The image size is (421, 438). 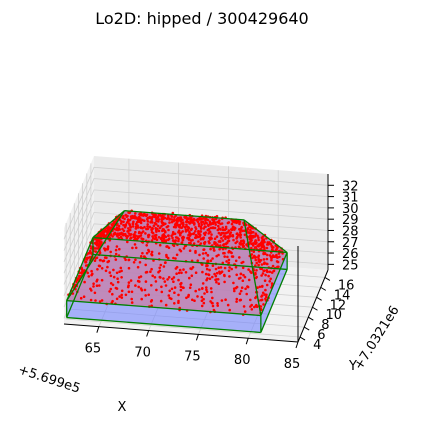 What do you see at coordinates (342, 295) in the screenshot?
I see `y-tick-label: 14` at bounding box center [342, 295].